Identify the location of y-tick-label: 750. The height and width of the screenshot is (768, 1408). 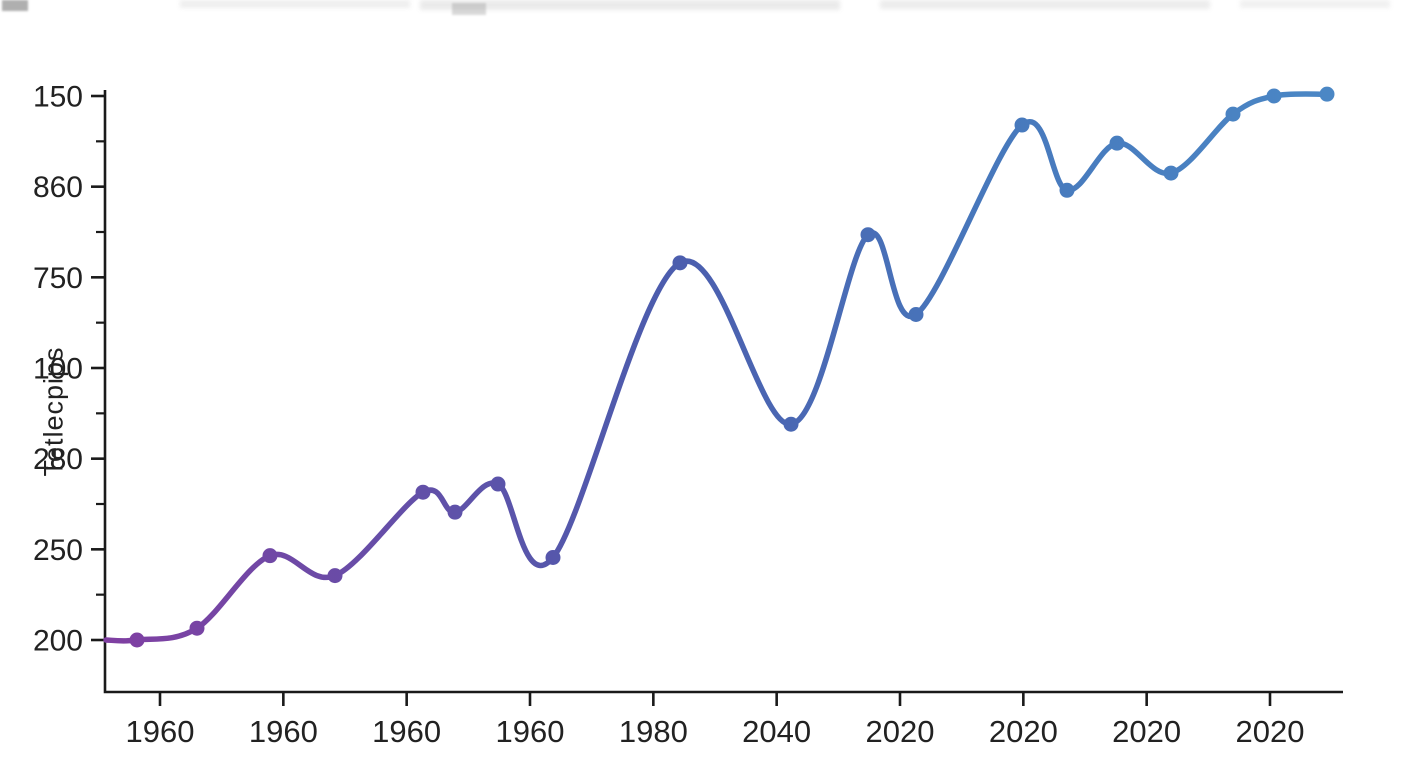
(58, 278).